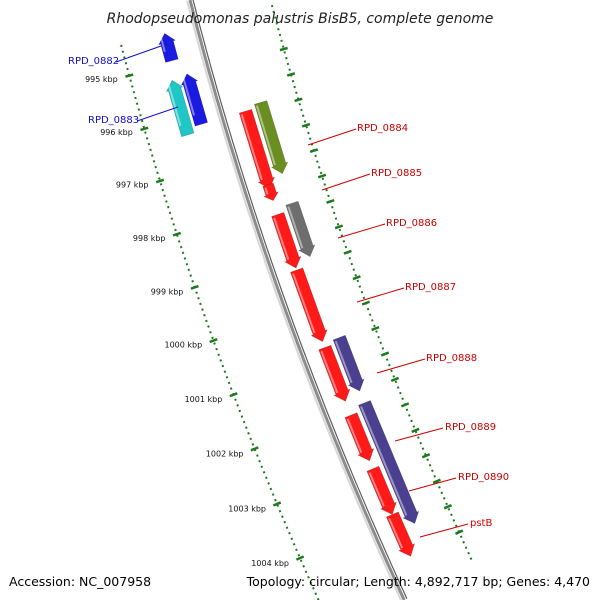 Image resolution: width=600 pixels, height=600 pixels. I want to click on accession-text: Accession: NC_007958, so click(80, 581).